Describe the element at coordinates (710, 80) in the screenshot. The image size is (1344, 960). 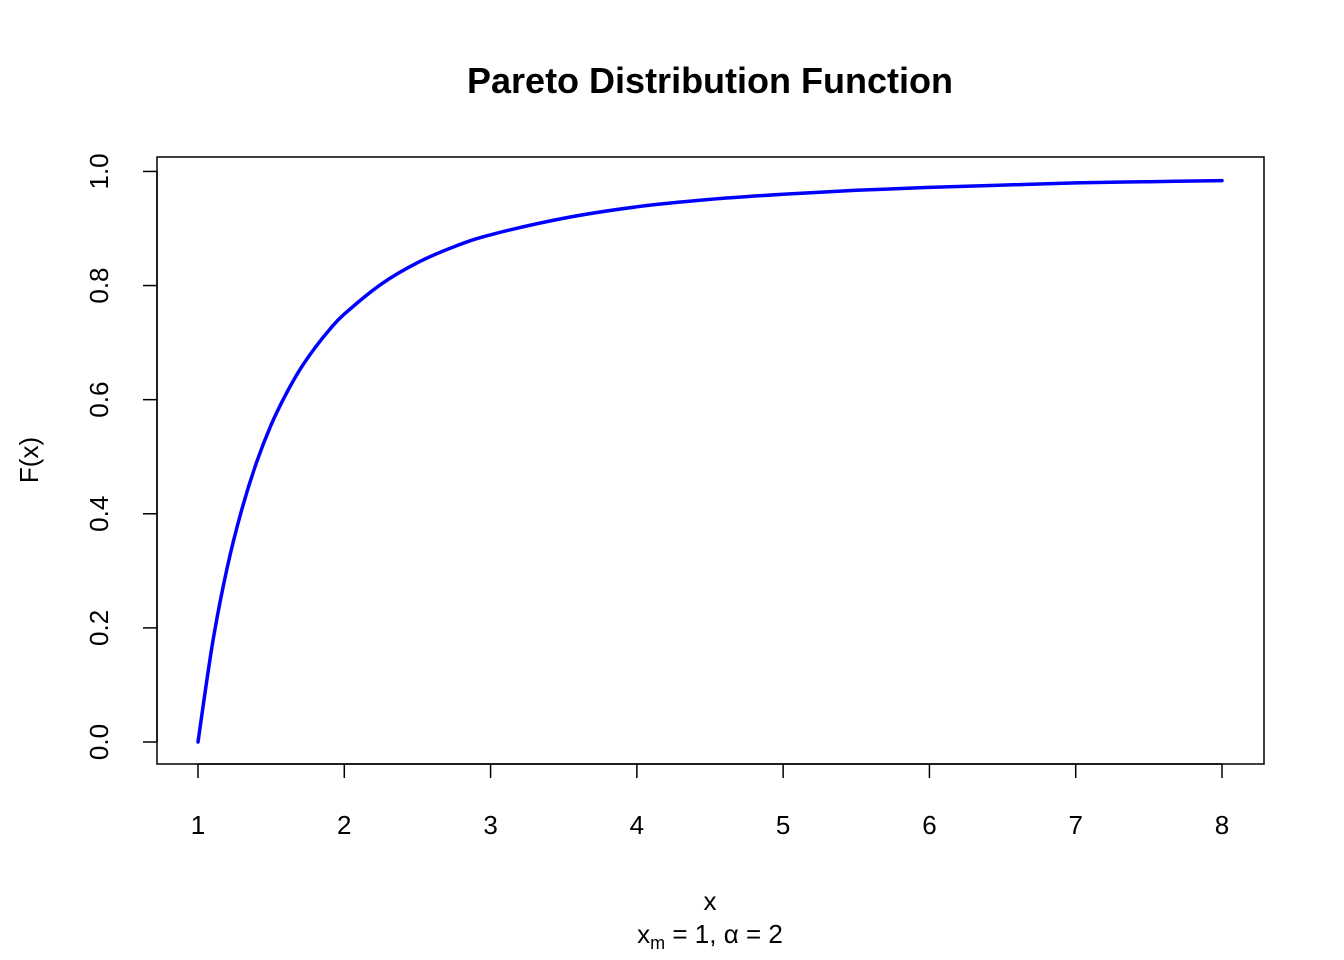
I see `chart-title: Pareto Distribution Function` at that location.